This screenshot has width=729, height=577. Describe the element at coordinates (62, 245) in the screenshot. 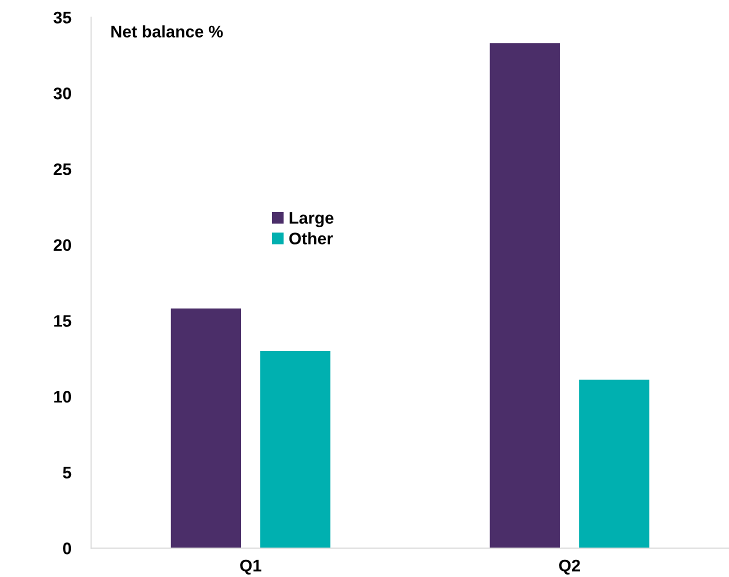

I see `y-tick-label: 20` at that location.